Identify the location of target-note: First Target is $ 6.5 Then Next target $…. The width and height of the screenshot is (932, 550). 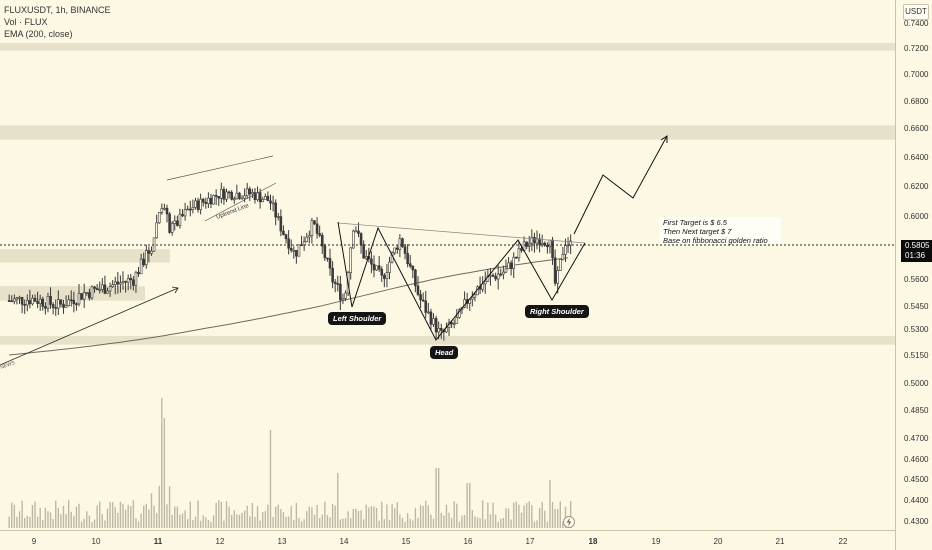
(720, 231).